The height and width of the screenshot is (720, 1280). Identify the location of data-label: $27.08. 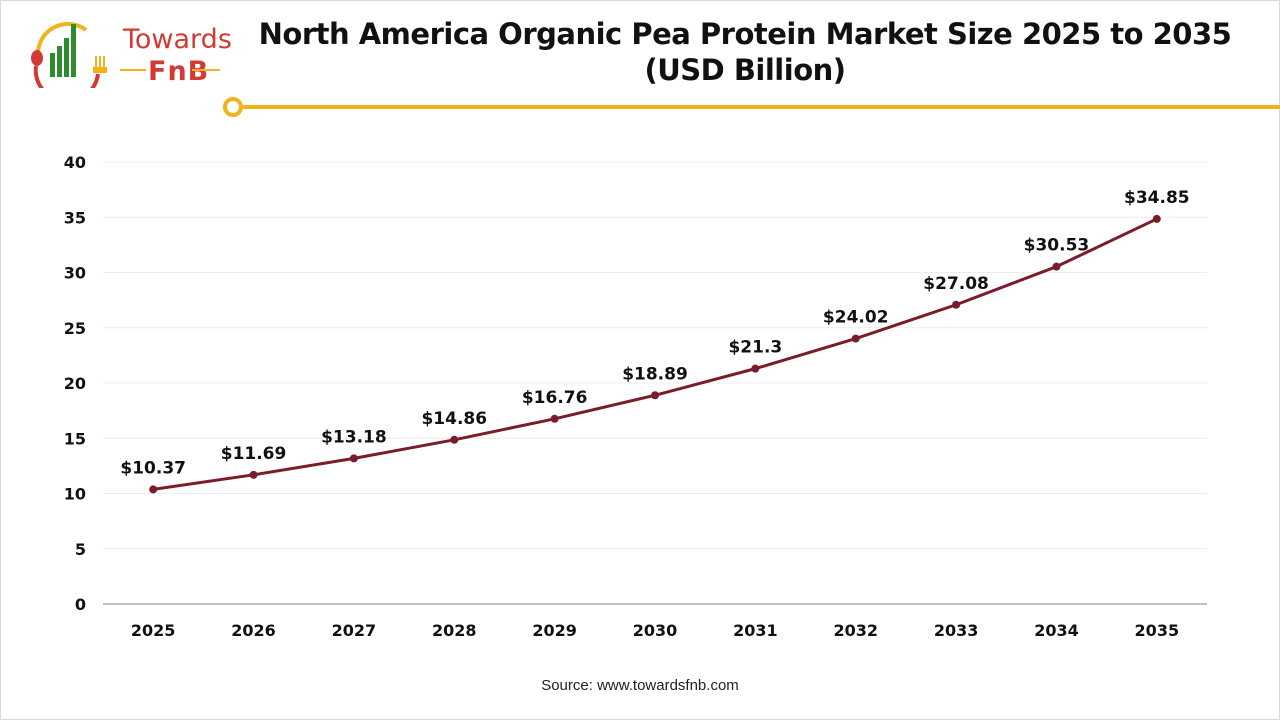
(956, 284).